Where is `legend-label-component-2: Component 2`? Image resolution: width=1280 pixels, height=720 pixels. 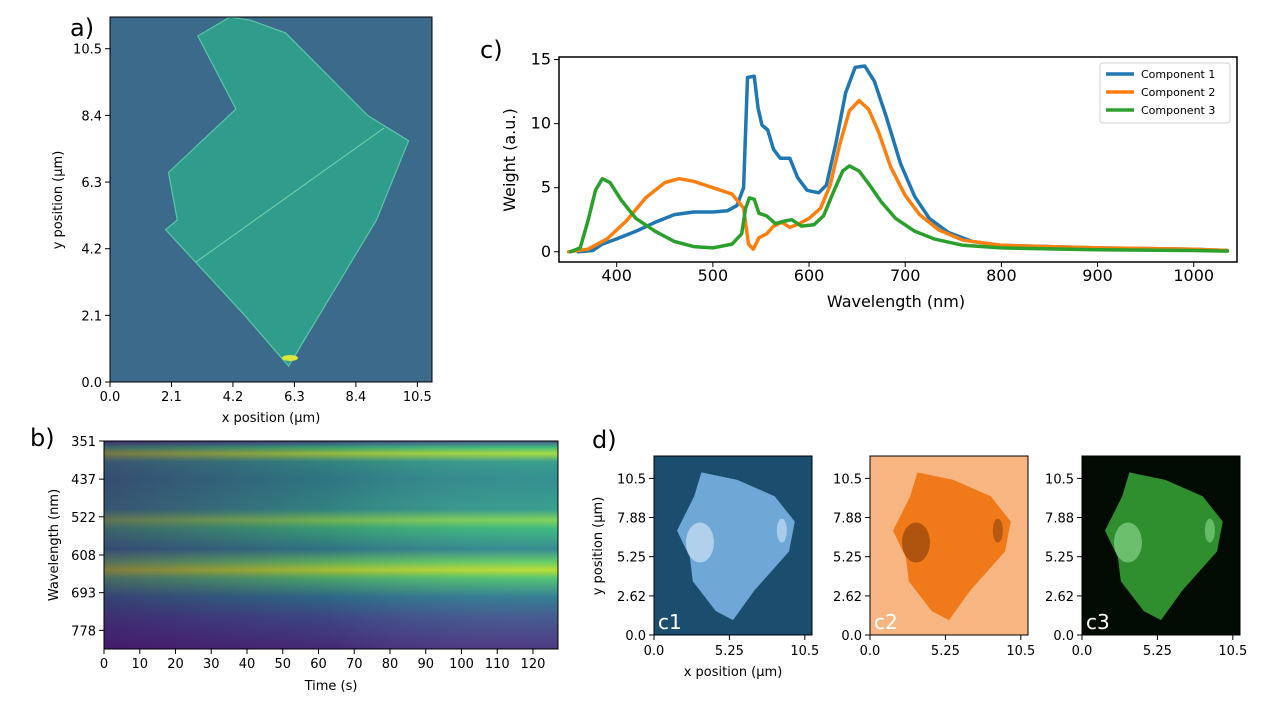
legend-label-component-2: Component 2 is located at coordinates (1178, 92).